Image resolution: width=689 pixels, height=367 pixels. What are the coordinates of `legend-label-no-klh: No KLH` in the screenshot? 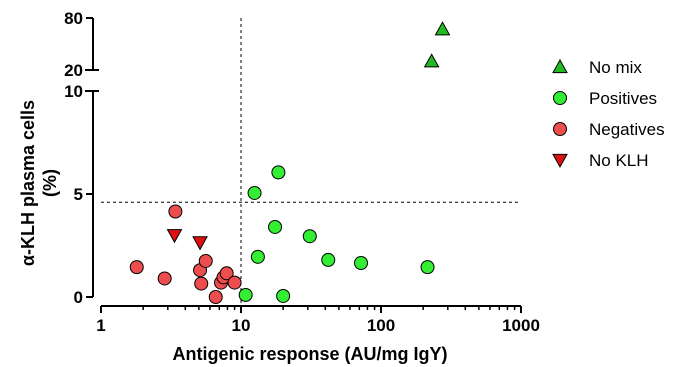 It's located at (619, 160).